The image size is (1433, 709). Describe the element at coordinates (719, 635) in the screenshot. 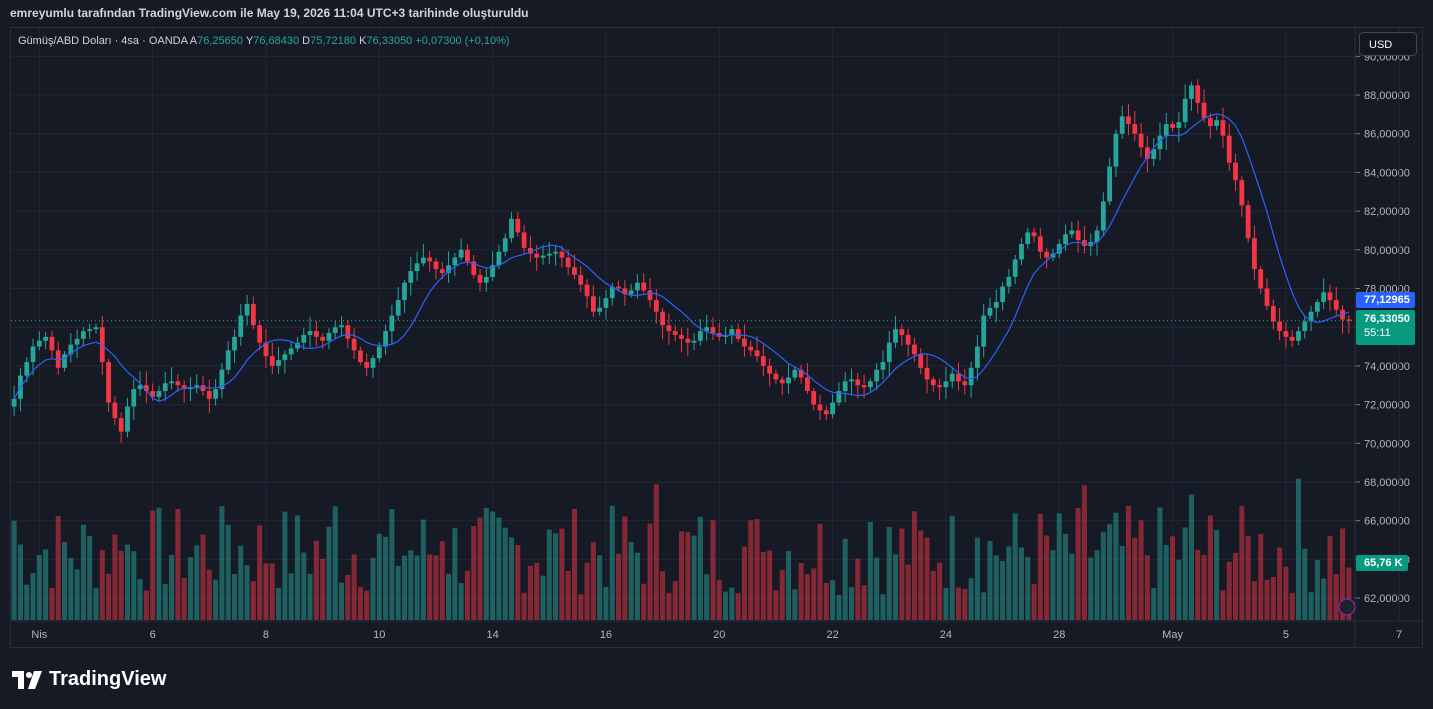

I see `x-tick-label: 20` at that location.